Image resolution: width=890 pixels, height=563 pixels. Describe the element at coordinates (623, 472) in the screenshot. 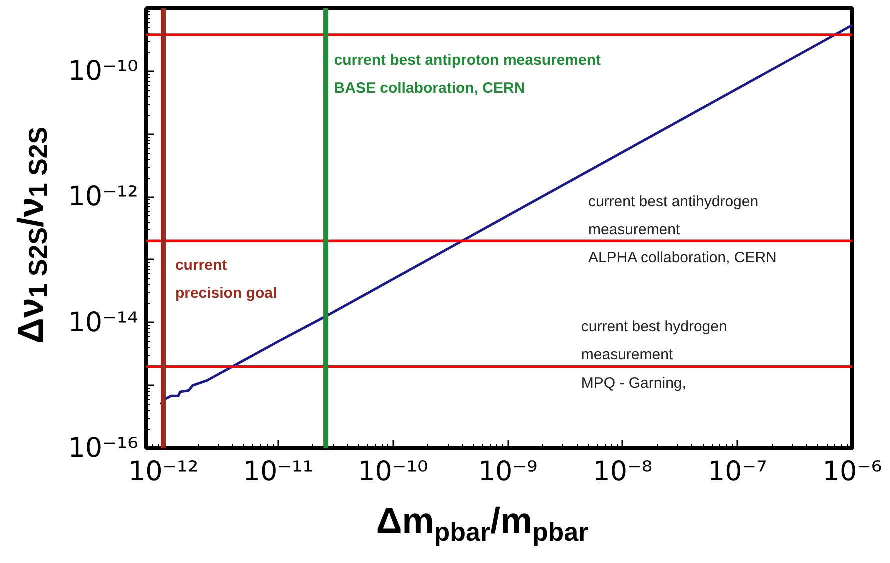

I see `x-tick-label: 10⁻⁸` at that location.